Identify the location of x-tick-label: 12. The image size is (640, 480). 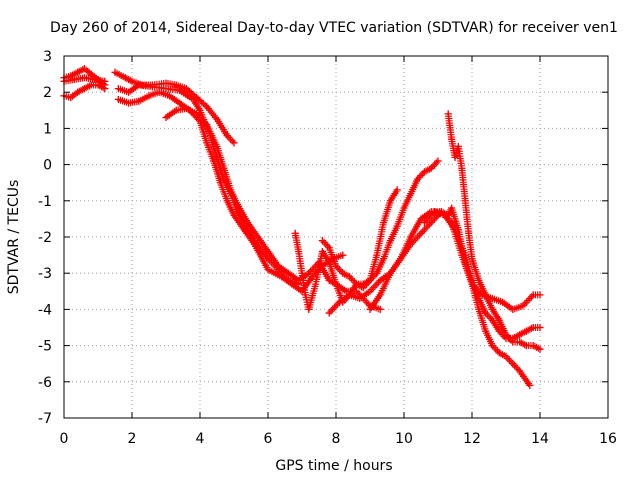
(472, 439).